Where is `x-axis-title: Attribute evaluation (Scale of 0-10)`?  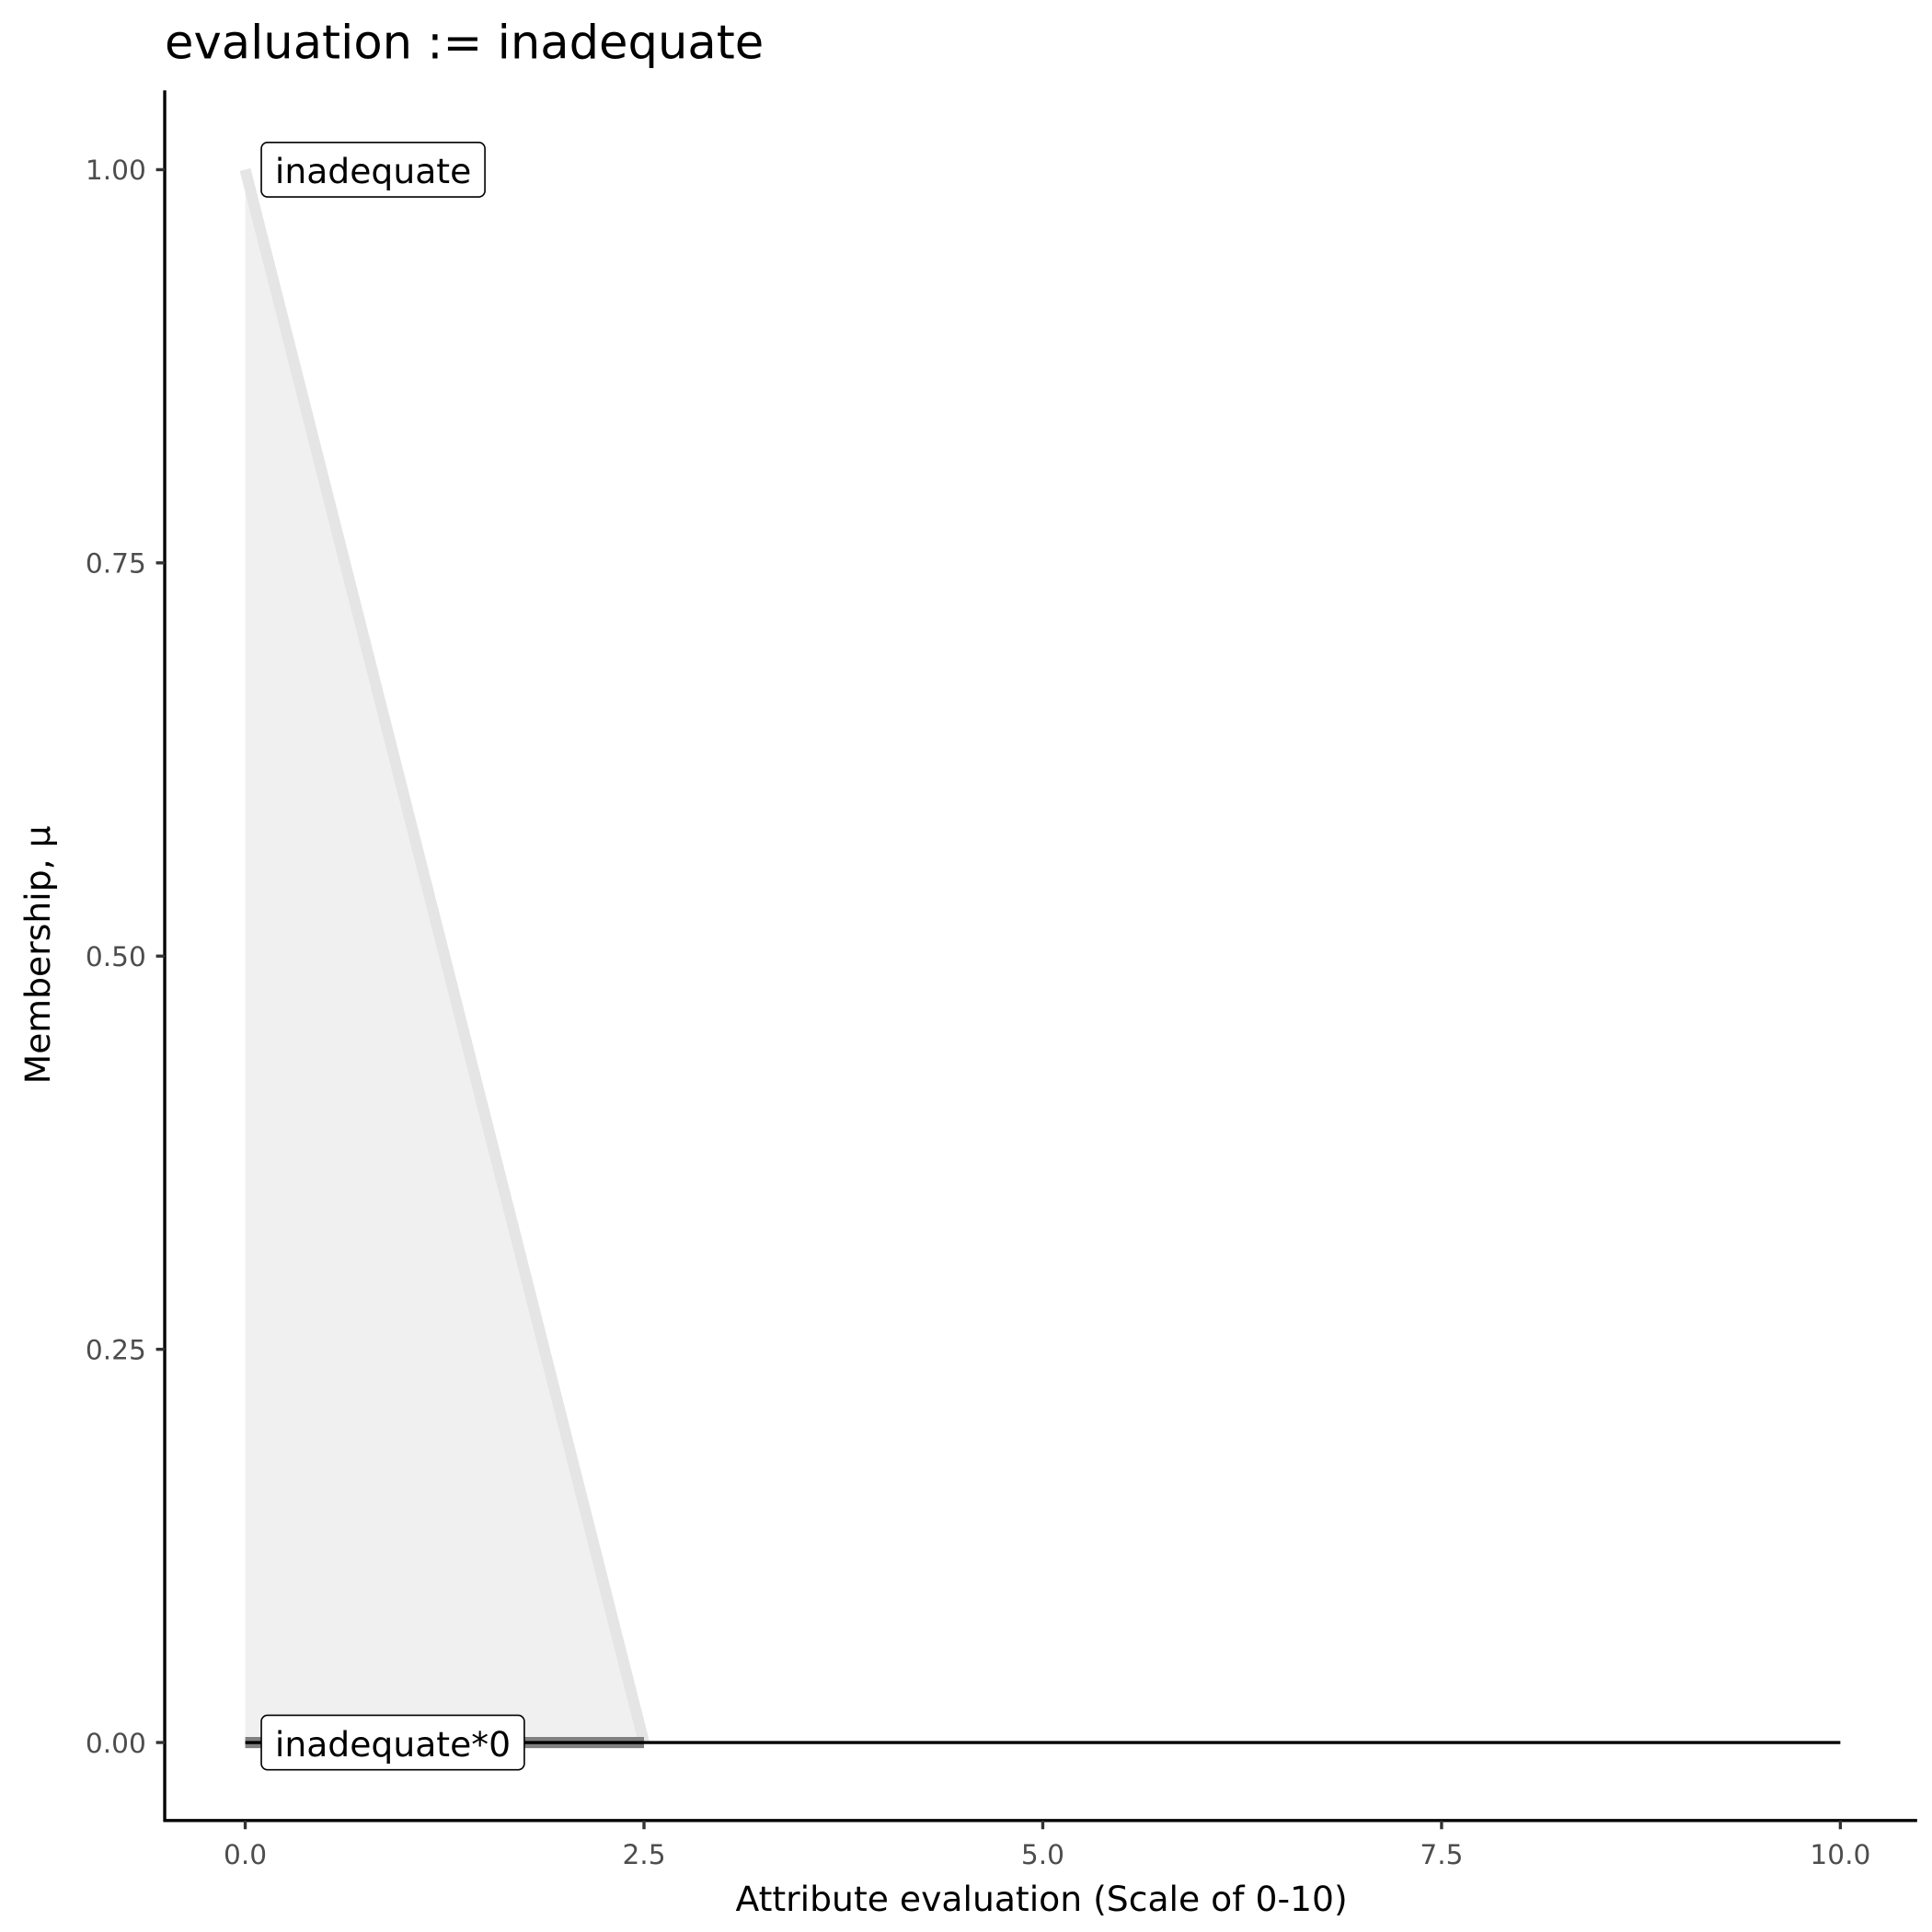
x-axis-title: Attribute evaluation (Scale of 0-10) is located at coordinates (1042, 1899).